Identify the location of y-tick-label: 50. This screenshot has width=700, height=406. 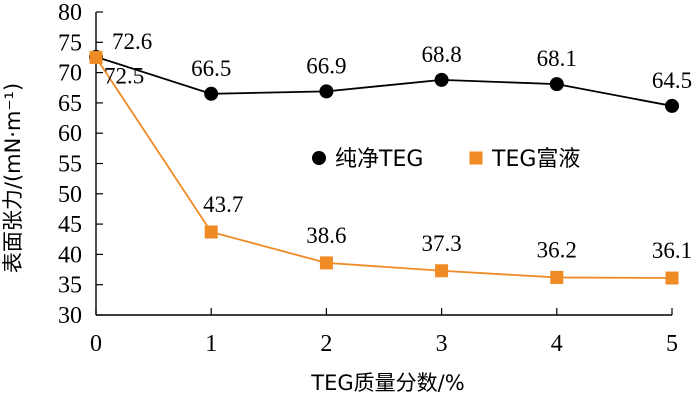
(70, 195).